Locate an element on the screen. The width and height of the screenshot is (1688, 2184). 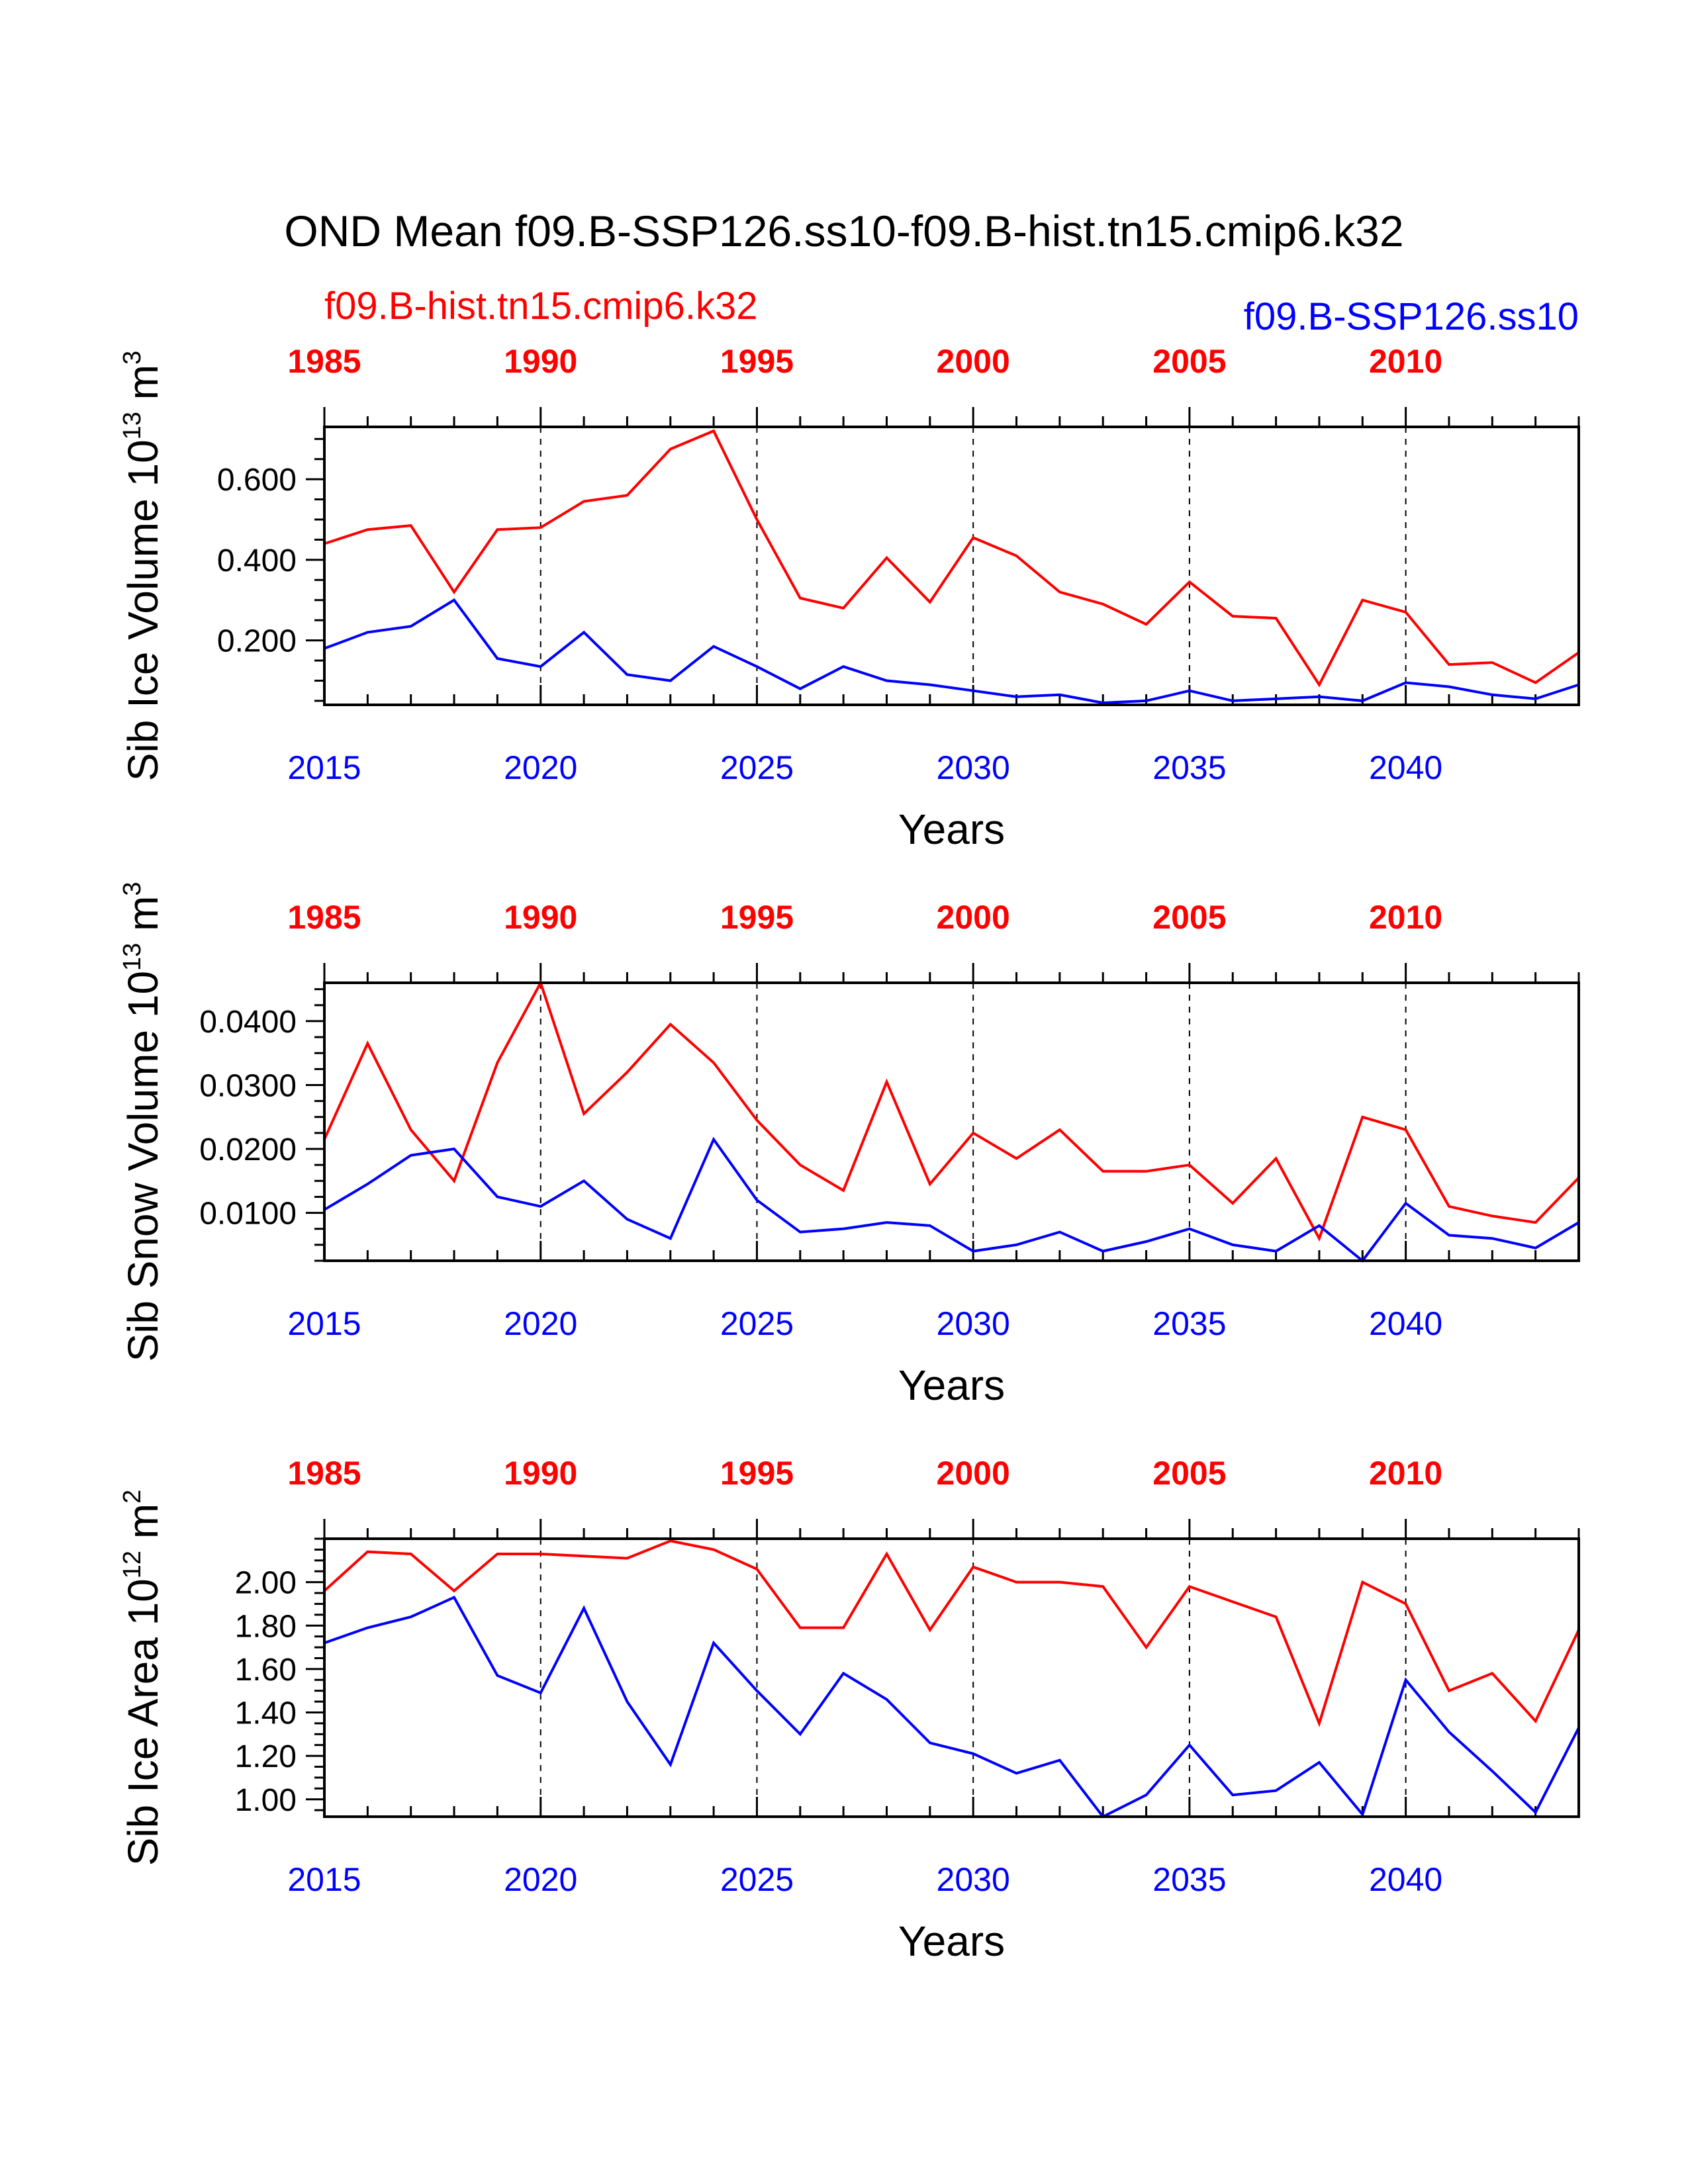
y-axis-title: Sib Ice Volume 1013 m3 is located at coordinates (142, 566).